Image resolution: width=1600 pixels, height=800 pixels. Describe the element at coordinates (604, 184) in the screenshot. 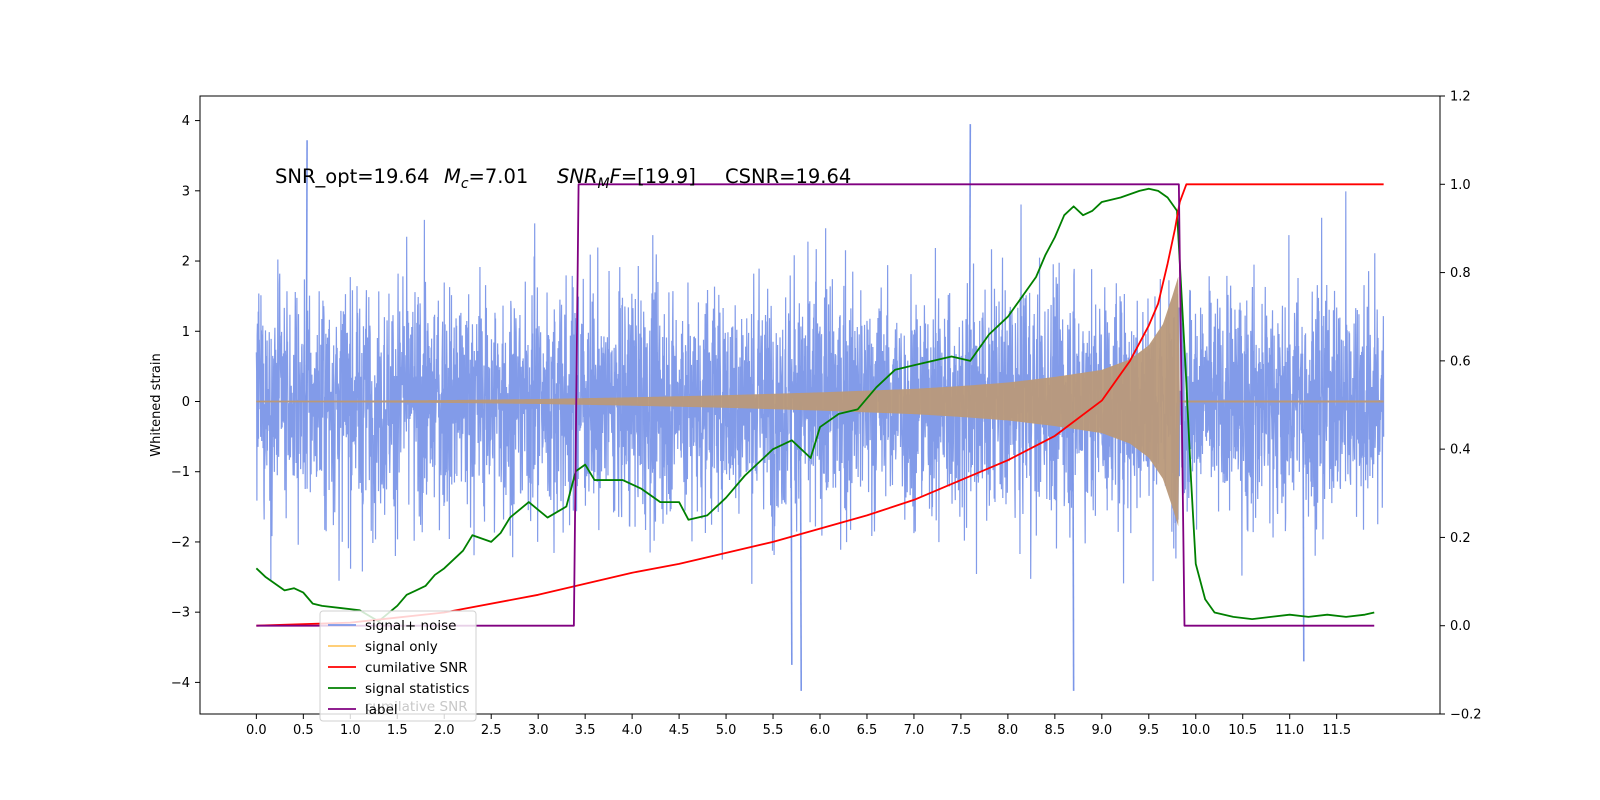

I see `annotation-snrmf-sub: M` at that location.